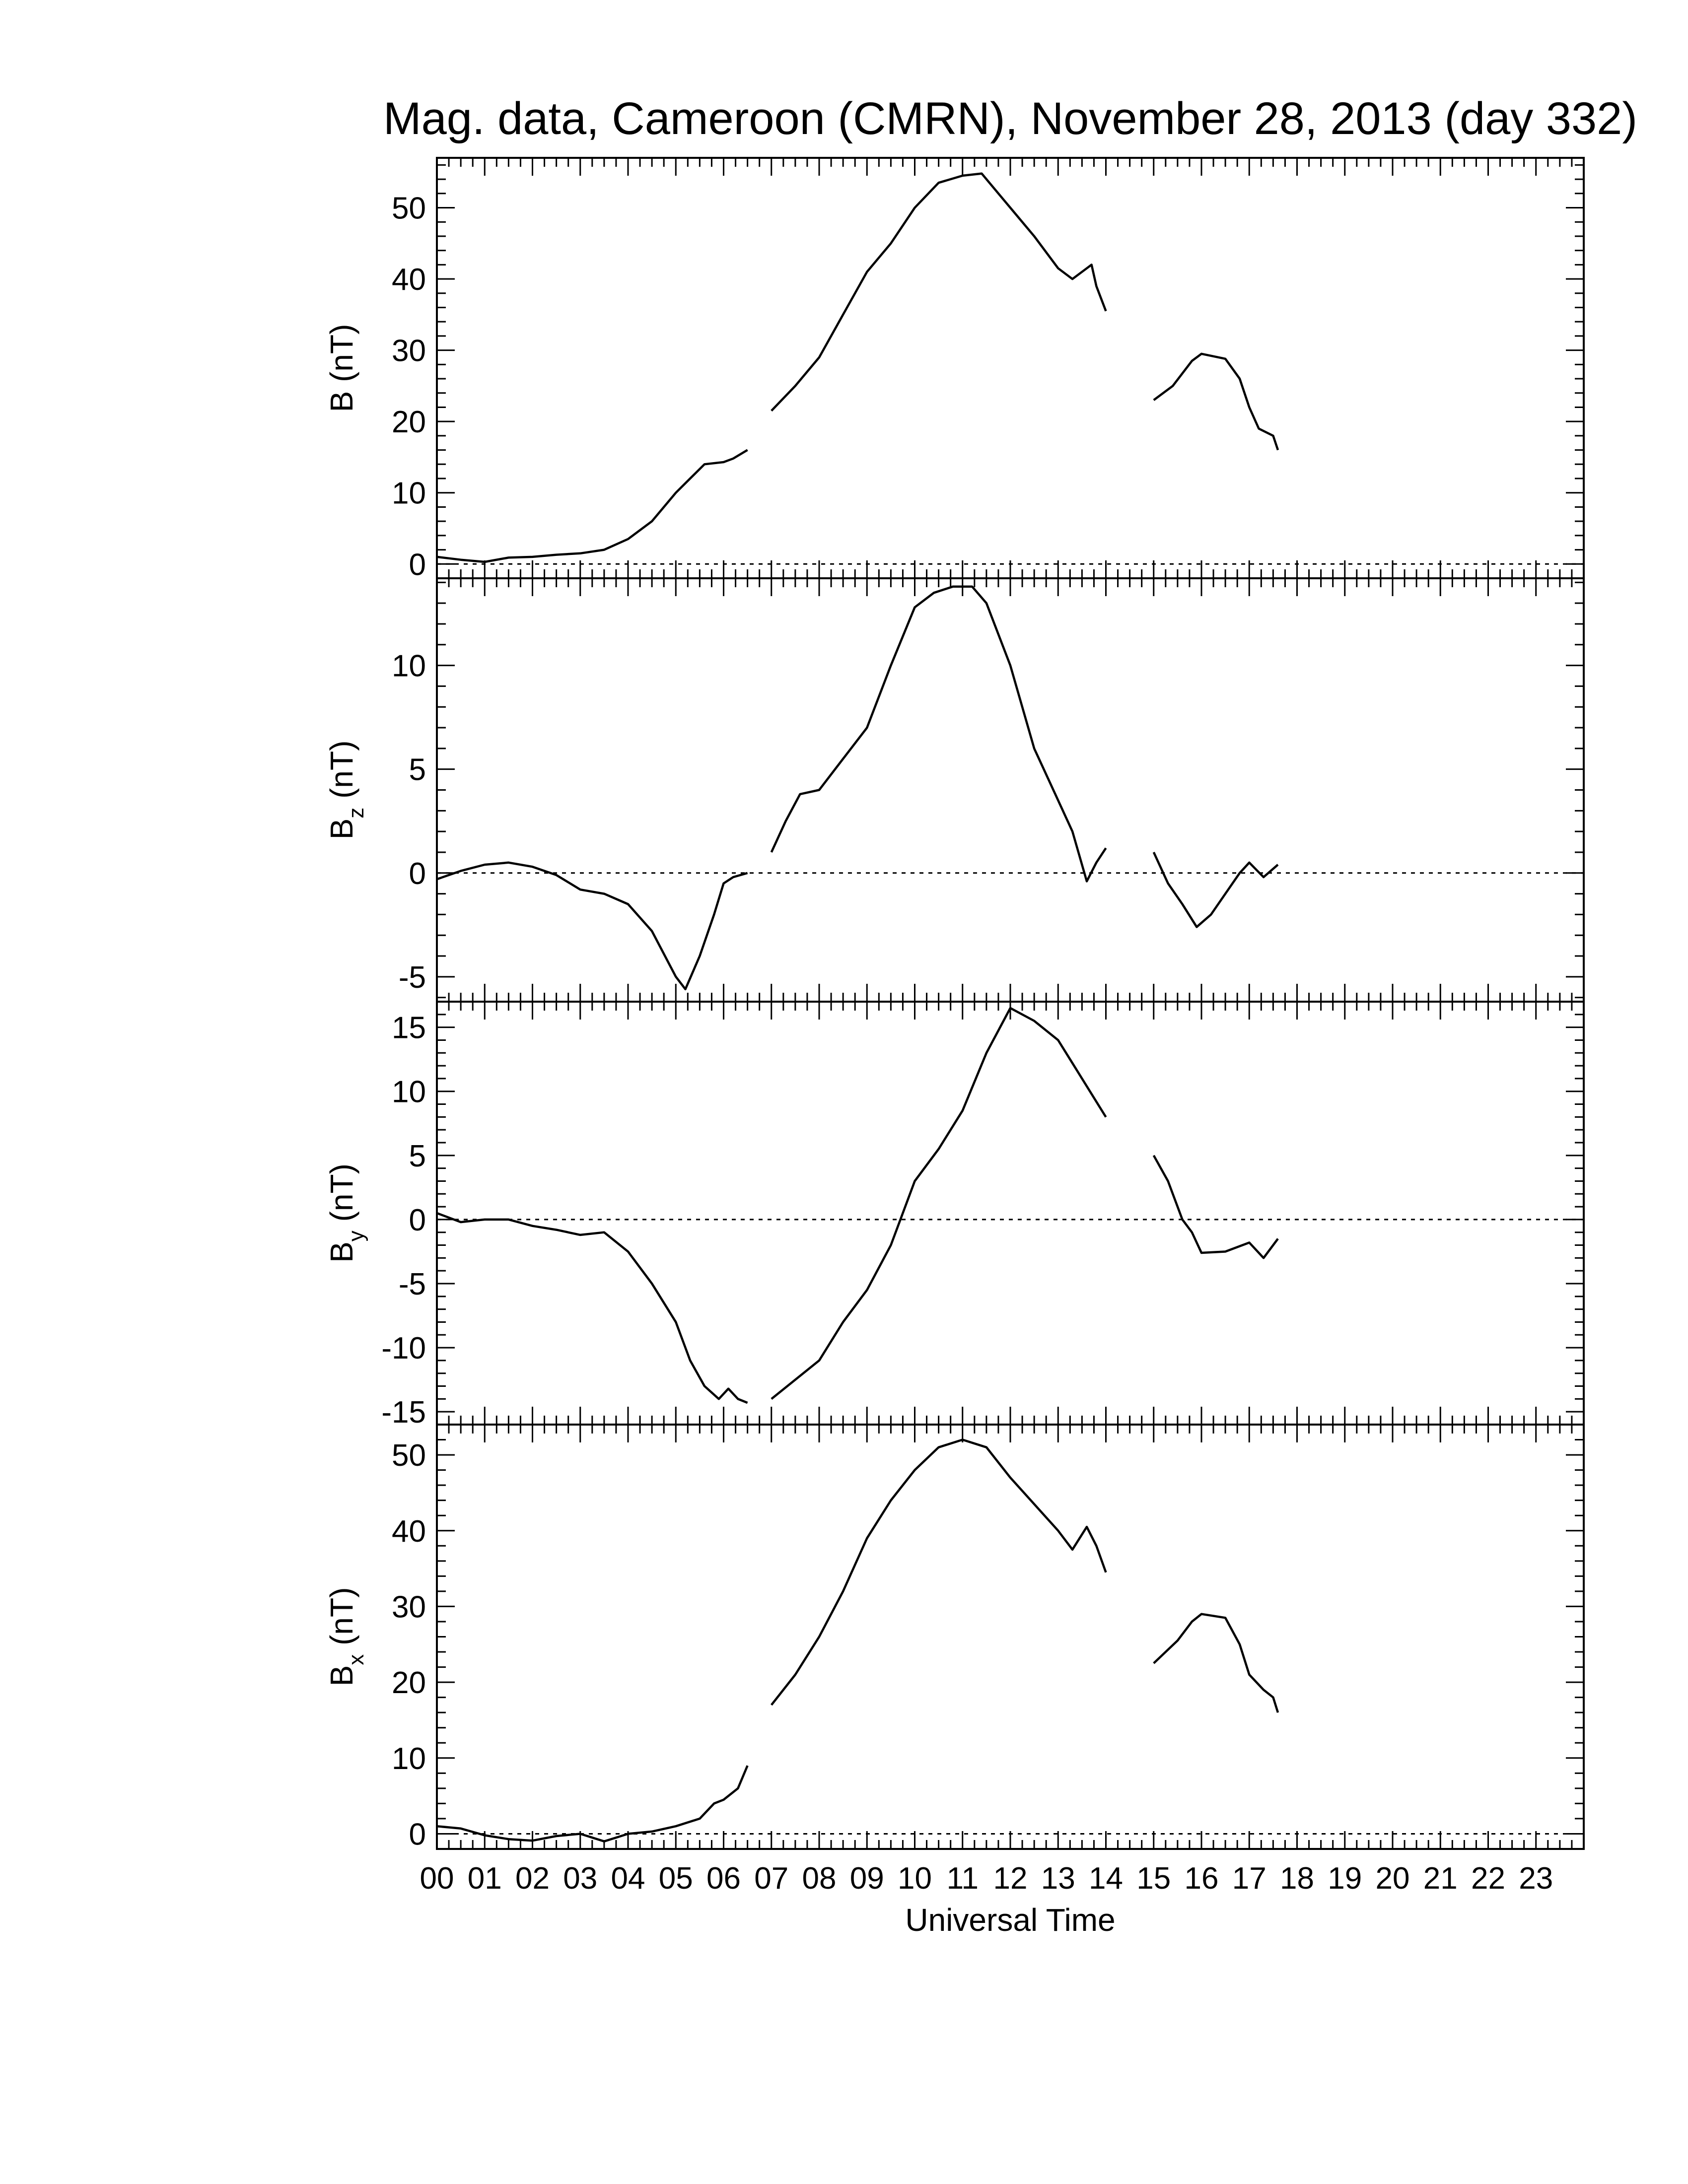  I want to click on y-axis-label-subscript: x, so click(356, 1659).